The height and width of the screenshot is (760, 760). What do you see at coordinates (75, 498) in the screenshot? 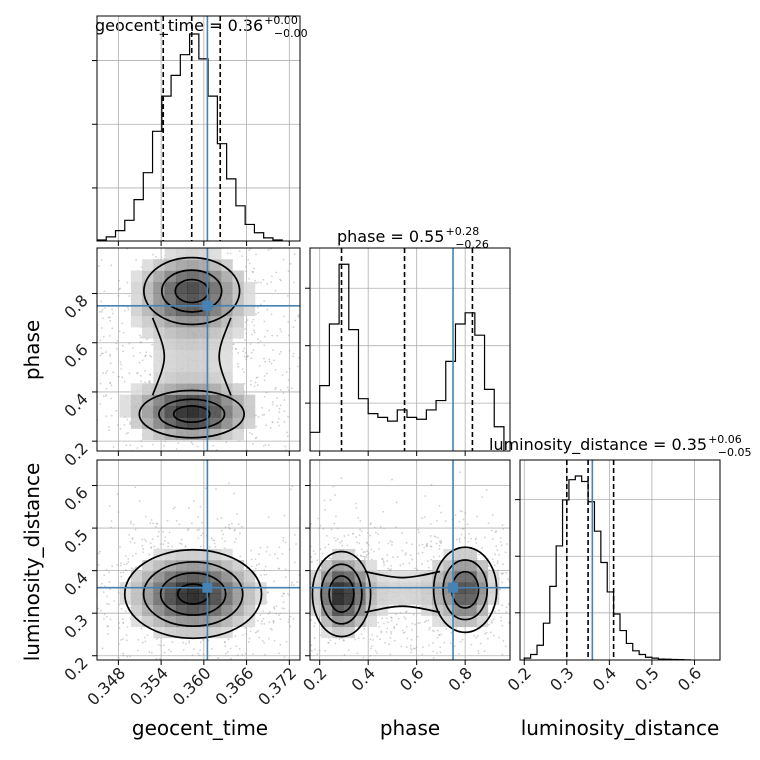
I see `y-tick-label-luminosity_distance-4: 0.6` at bounding box center [75, 498].